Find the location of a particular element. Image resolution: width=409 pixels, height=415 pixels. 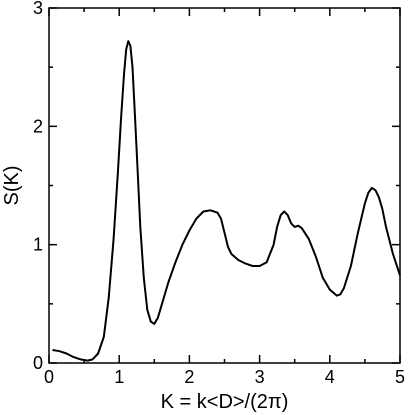

y-tick-label: 0 is located at coordinates (38, 363).